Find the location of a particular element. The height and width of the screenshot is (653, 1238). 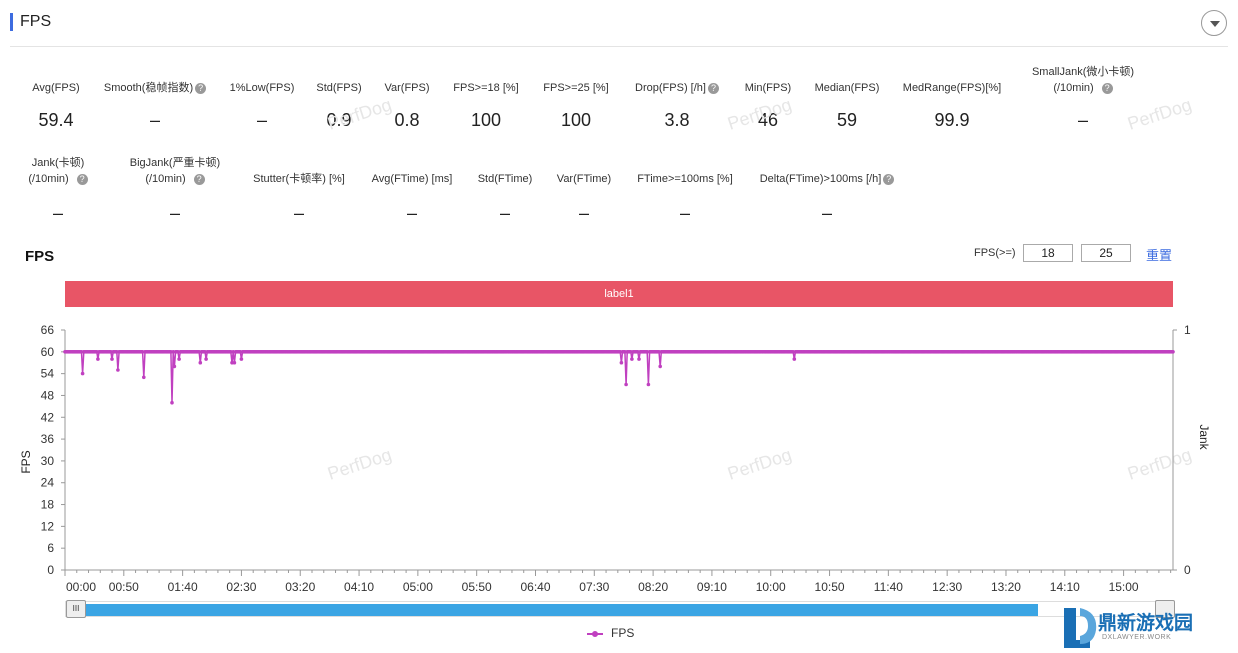

metric-value: 46 is located at coordinates (768, 120).